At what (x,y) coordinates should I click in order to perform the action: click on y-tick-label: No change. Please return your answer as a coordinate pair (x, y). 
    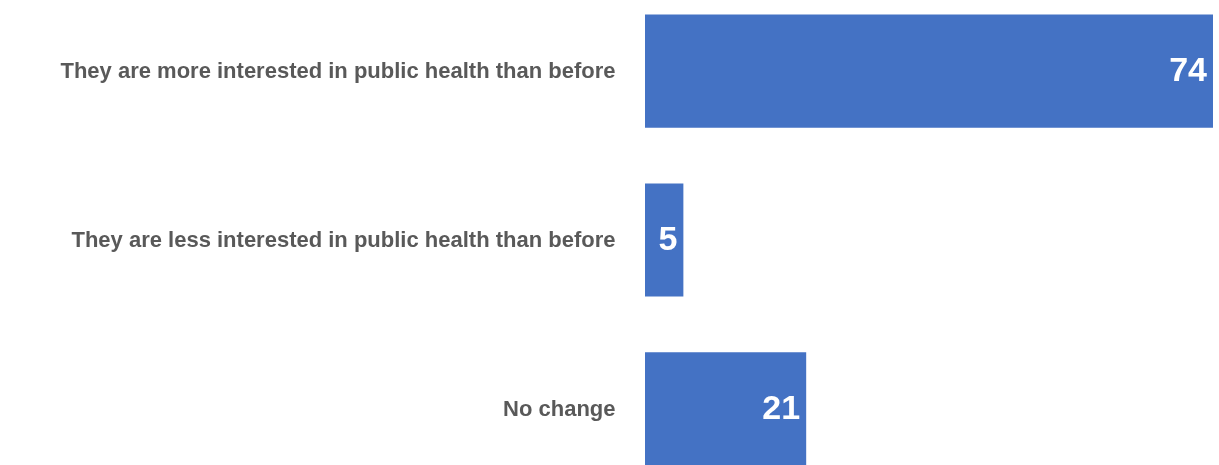
    Looking at the image, I should click on (559, 408).